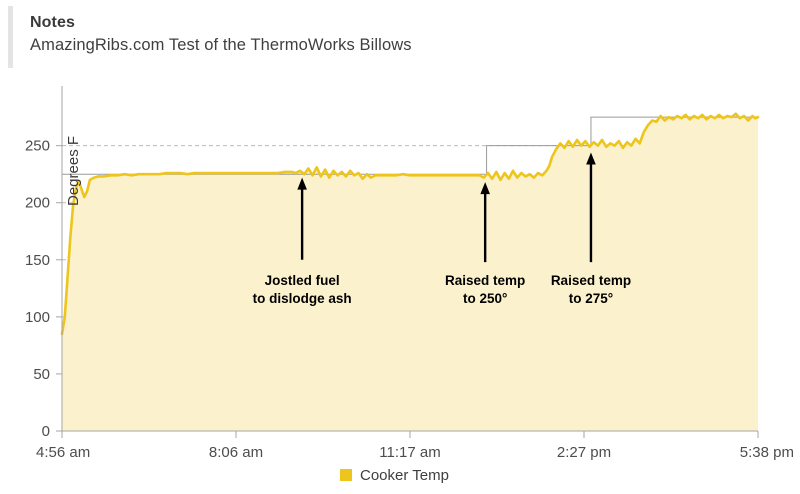 The image size is (800, 494). What do you see at coordinates (409, 452) in the screenshot?
I see `x-tick-label: 11:17 am` at bounding box center [409, 452].